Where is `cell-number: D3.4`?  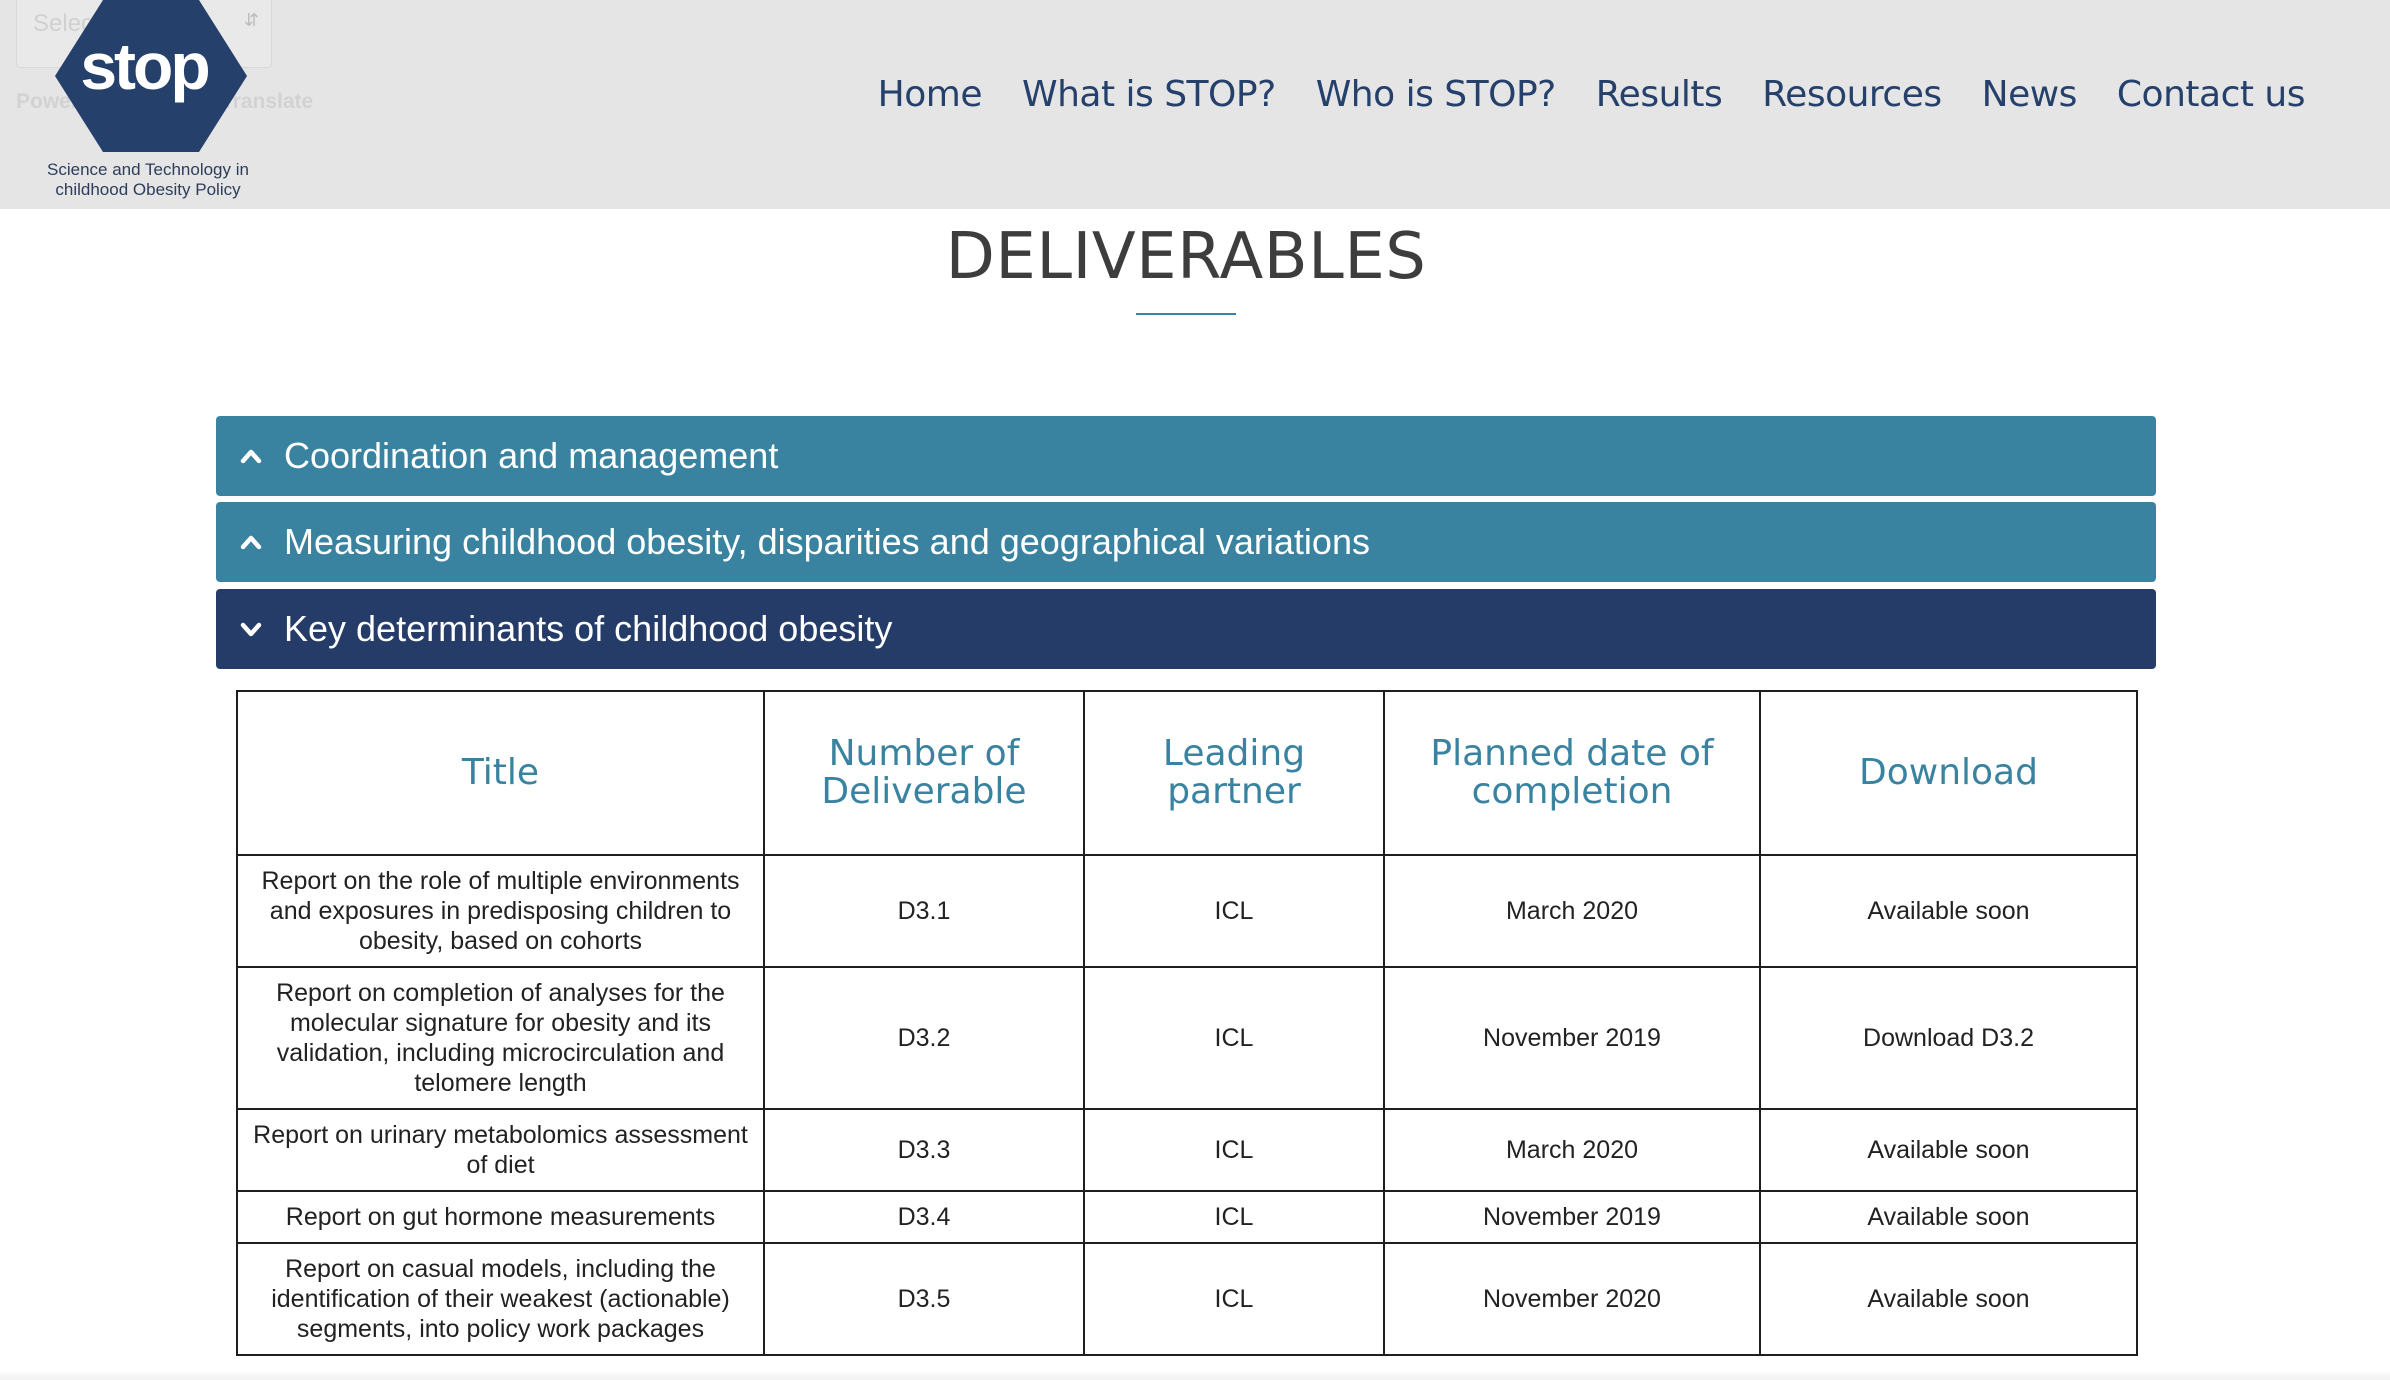
cell-number: D3.4 is located at coordinates (924, 1217).